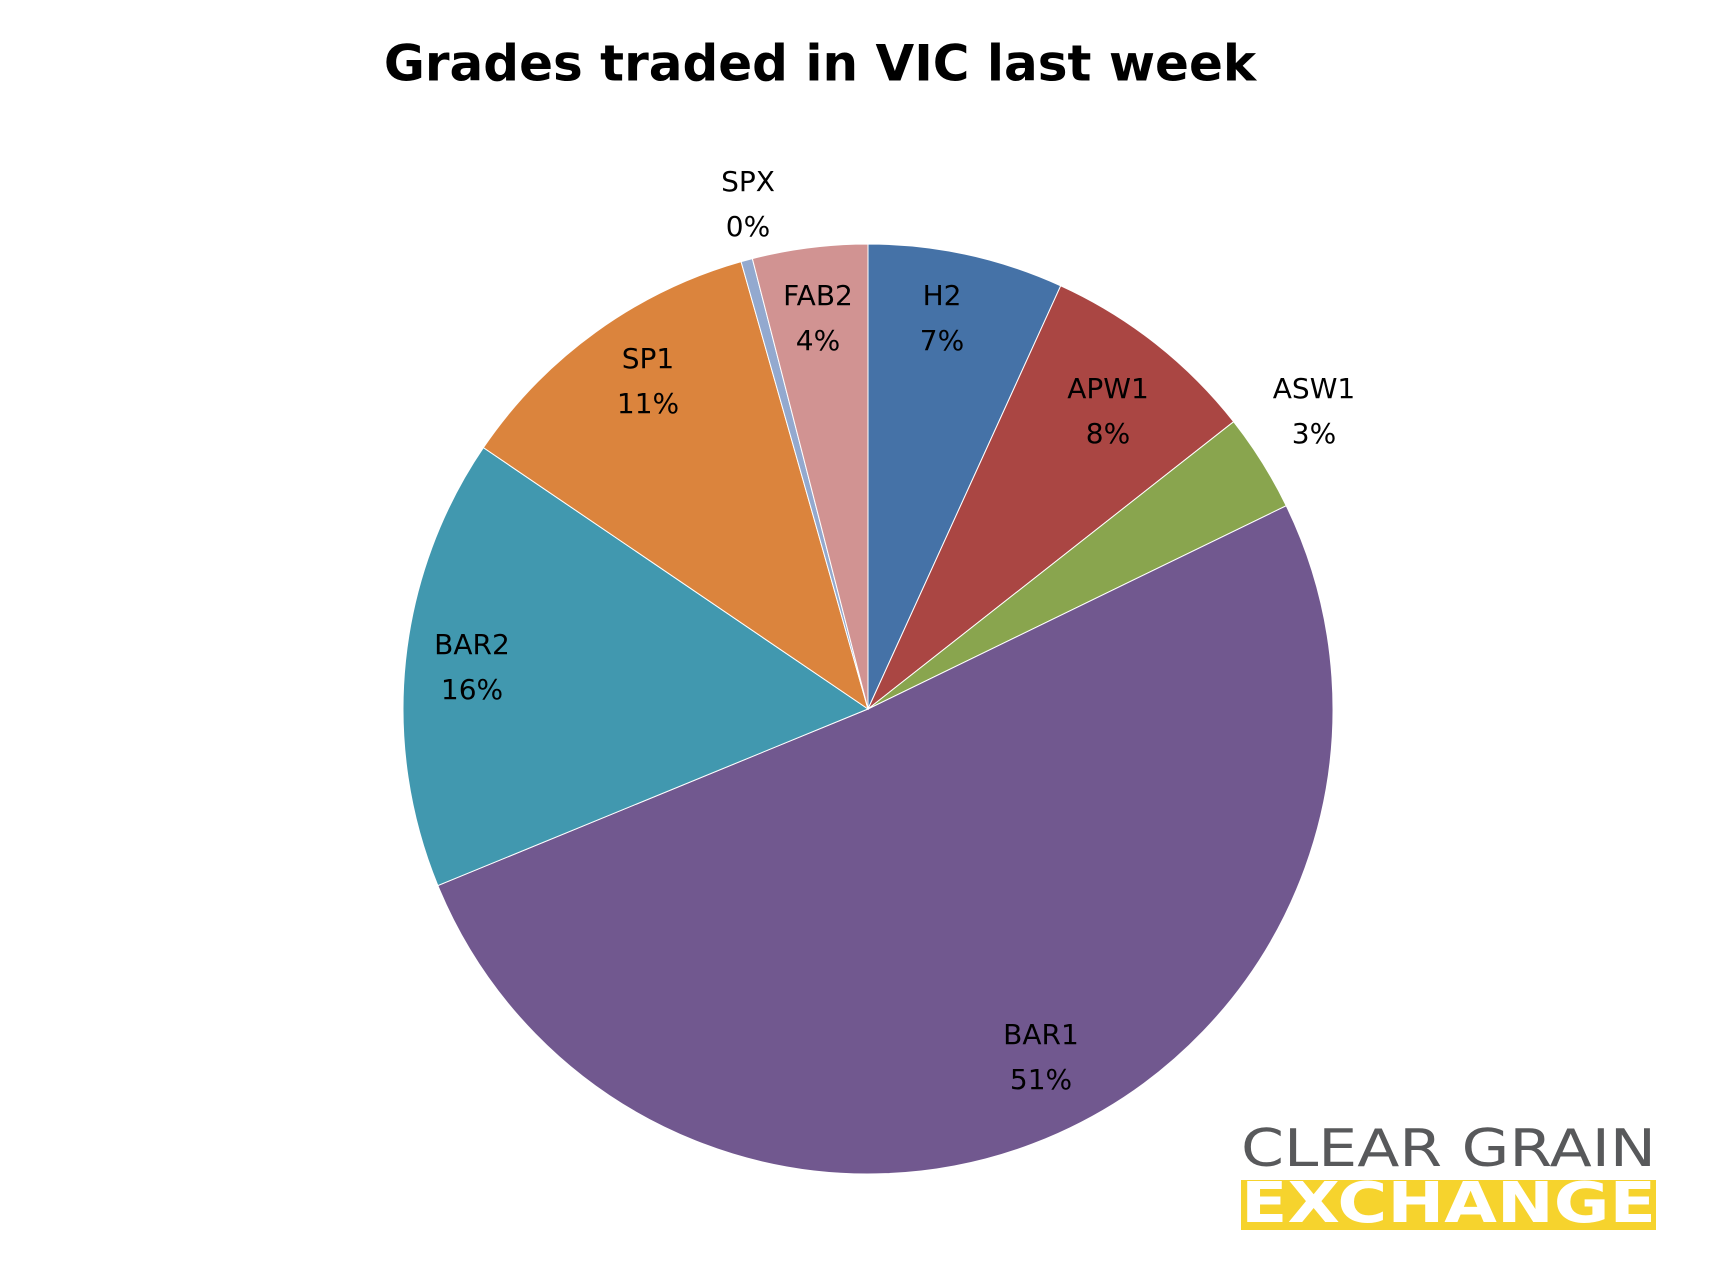 The width and height of the screenshot is (1717, 1285). Describe the element at coordinates (1041, 1079) in the screenshot. I see `slice-value-label: 51%` at that location.